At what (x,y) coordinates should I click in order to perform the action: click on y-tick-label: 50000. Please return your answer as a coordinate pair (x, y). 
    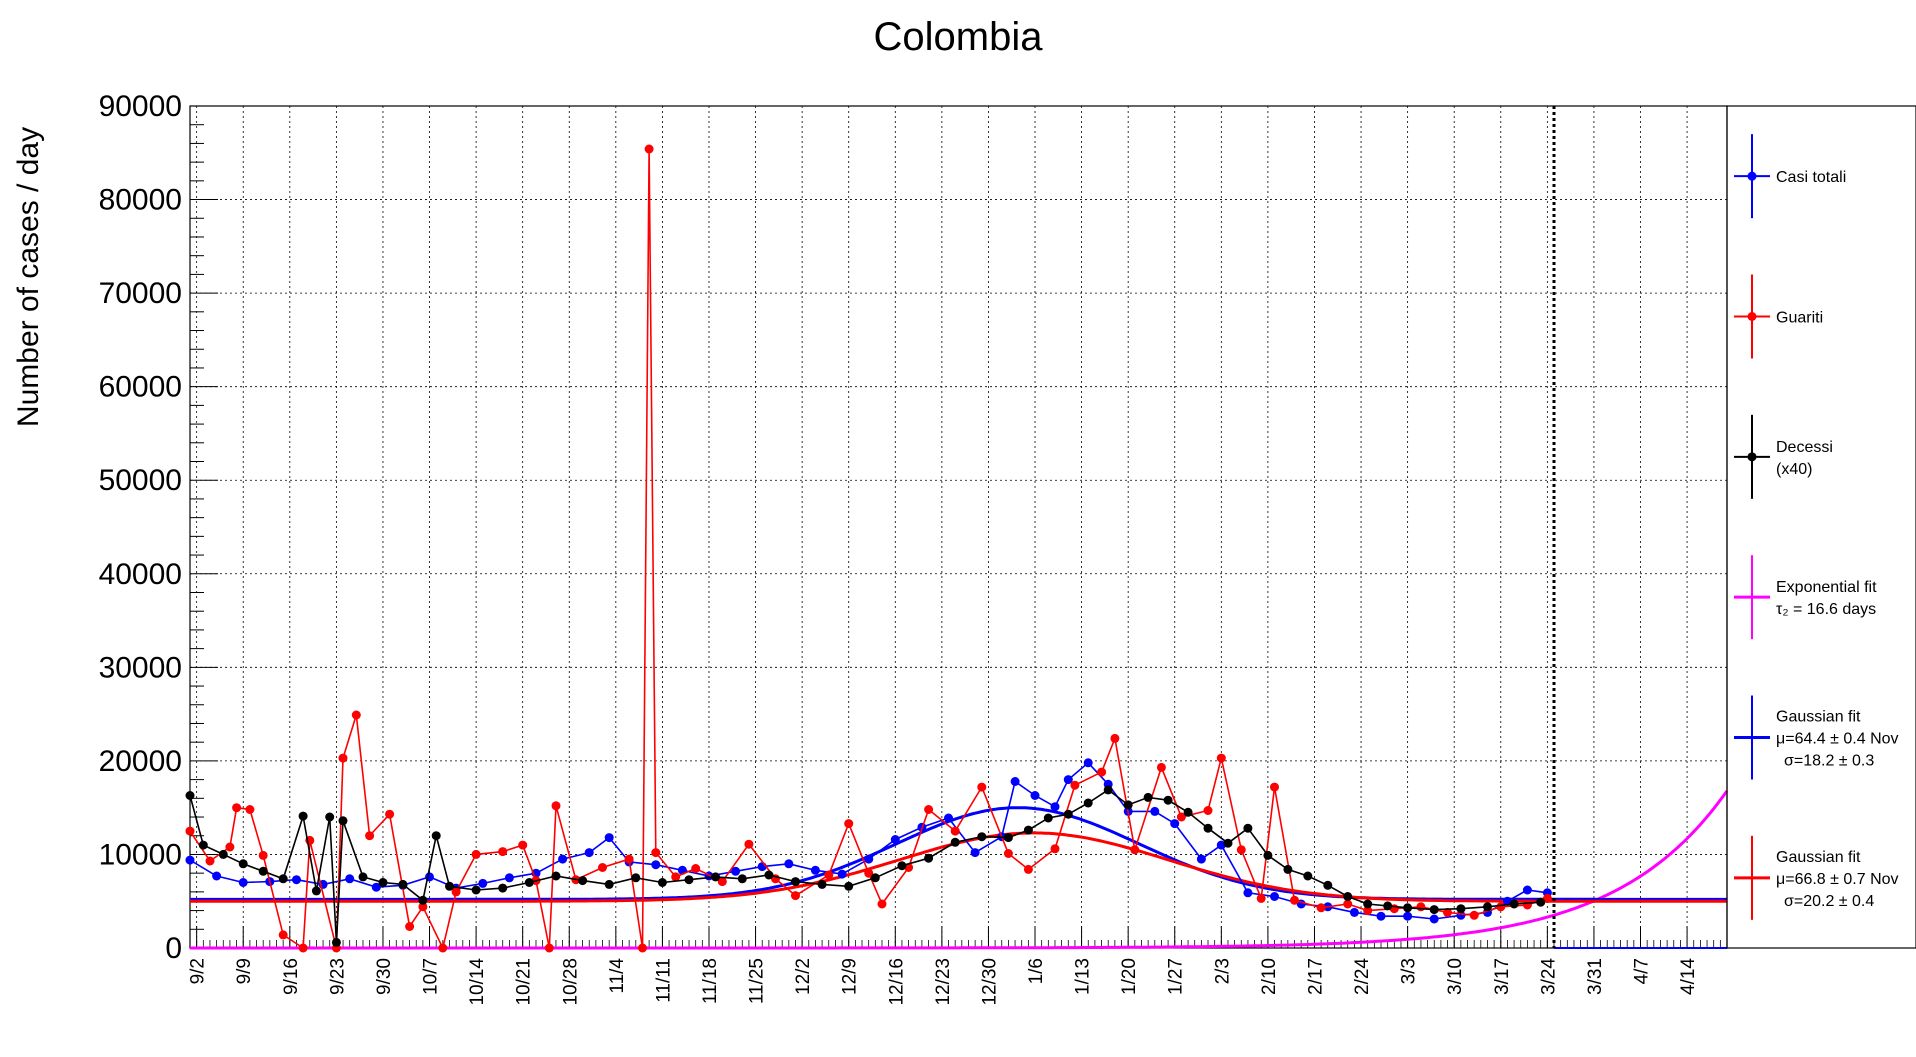
    Looking at the image, I should click on (140, 480).